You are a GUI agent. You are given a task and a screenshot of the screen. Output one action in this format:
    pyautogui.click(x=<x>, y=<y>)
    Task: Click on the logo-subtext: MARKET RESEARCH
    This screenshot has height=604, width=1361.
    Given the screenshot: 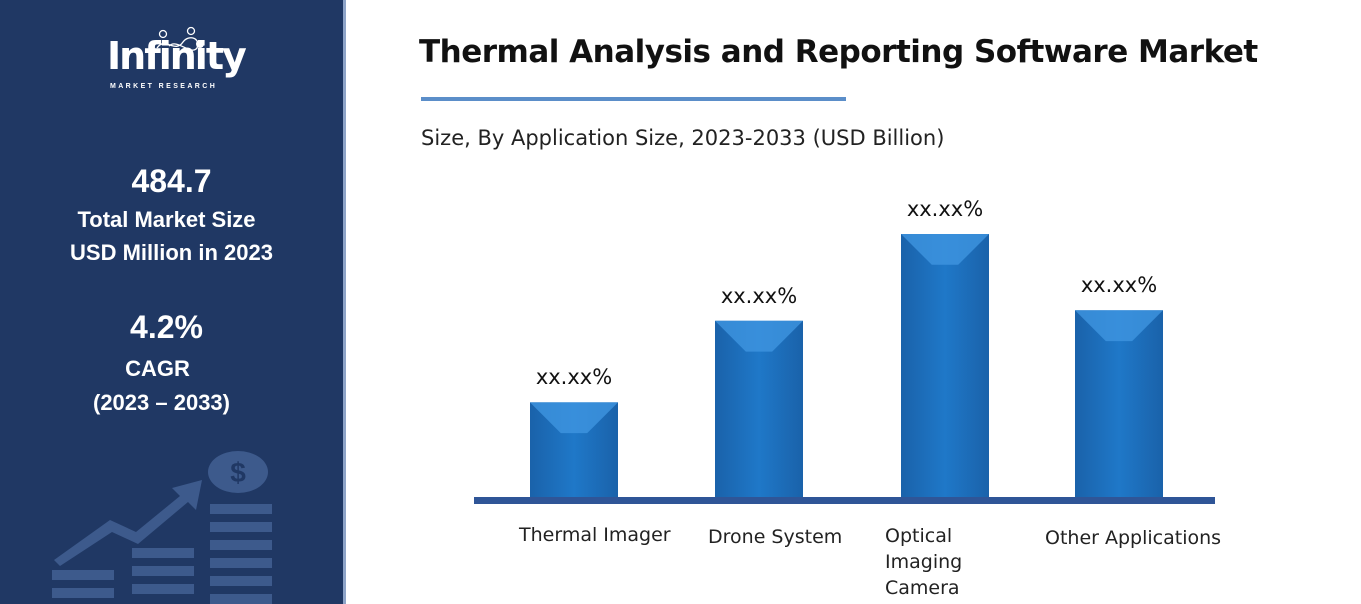 What is the action you would take?
    pyautogui.click(x=164, y=86)
    